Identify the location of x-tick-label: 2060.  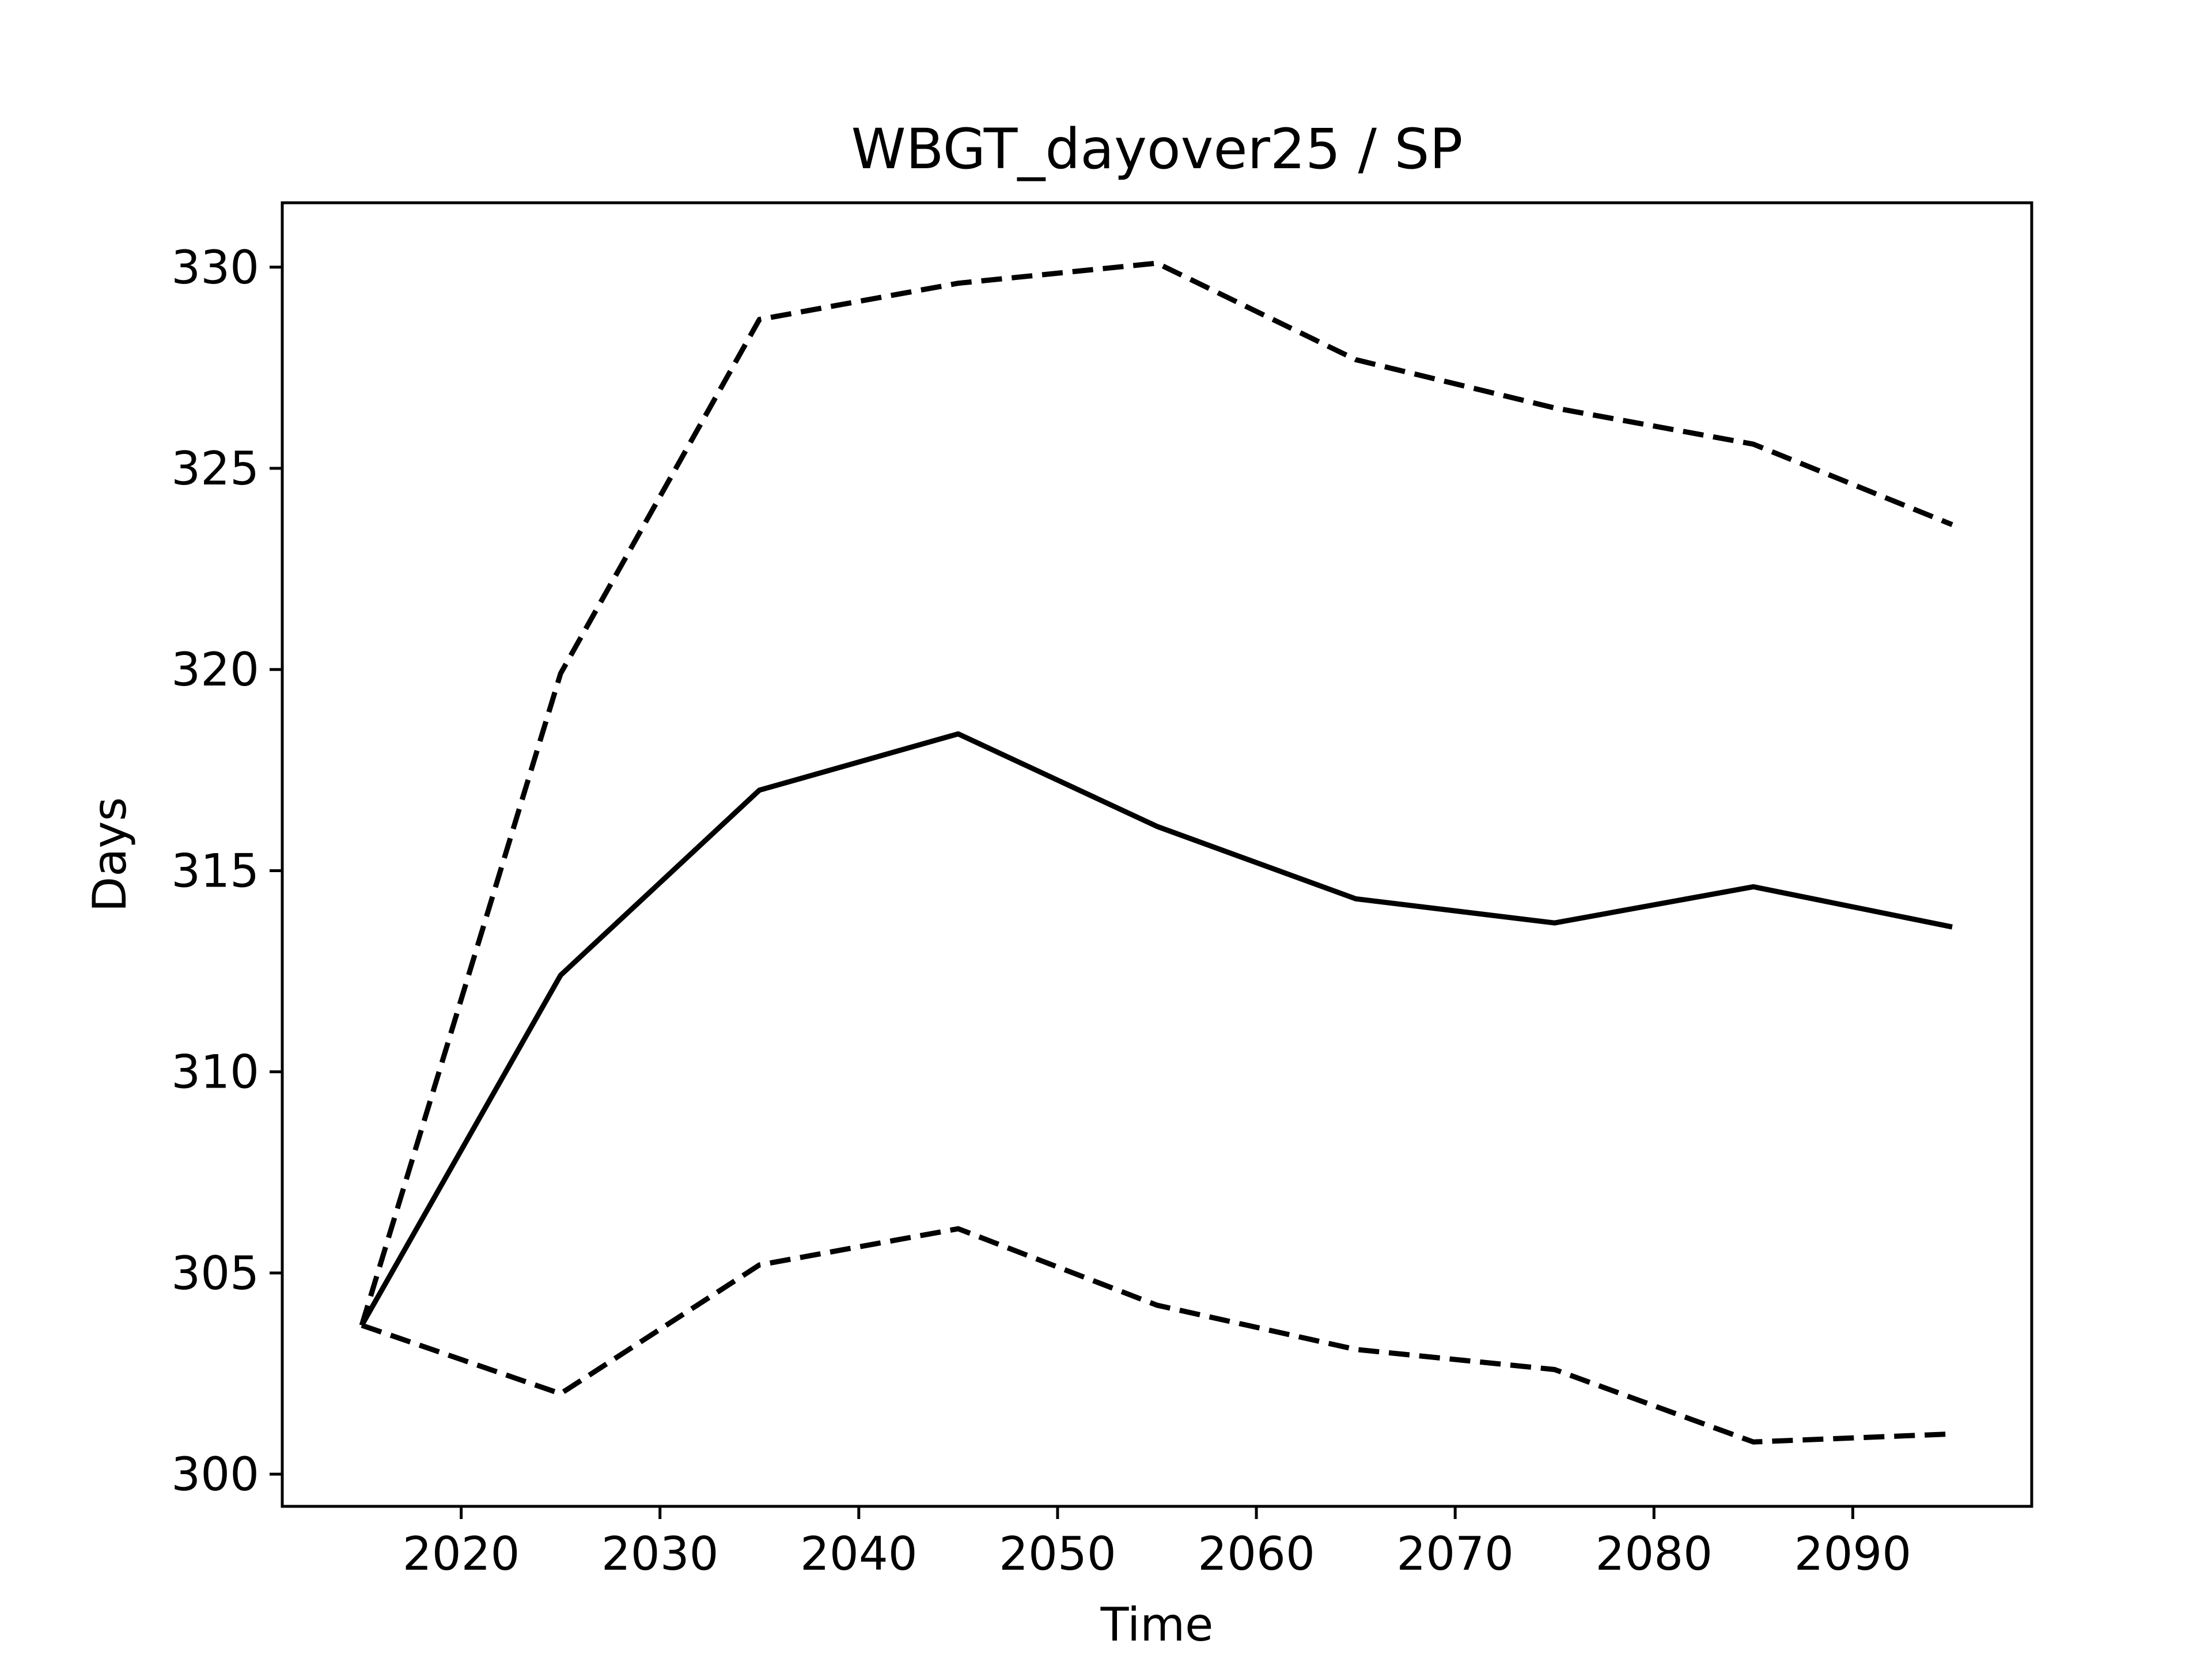
(1256, 1554).